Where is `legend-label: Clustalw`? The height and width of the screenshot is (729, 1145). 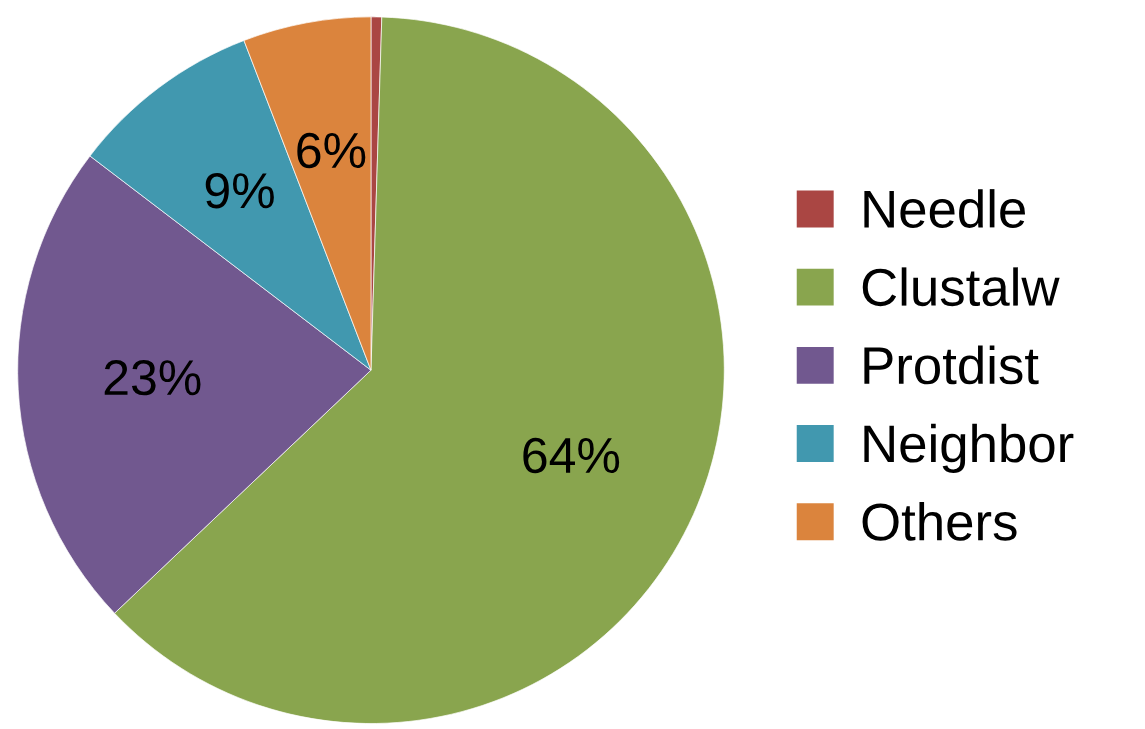
legend-label: Clustalw is located at coordinates (961, 287).